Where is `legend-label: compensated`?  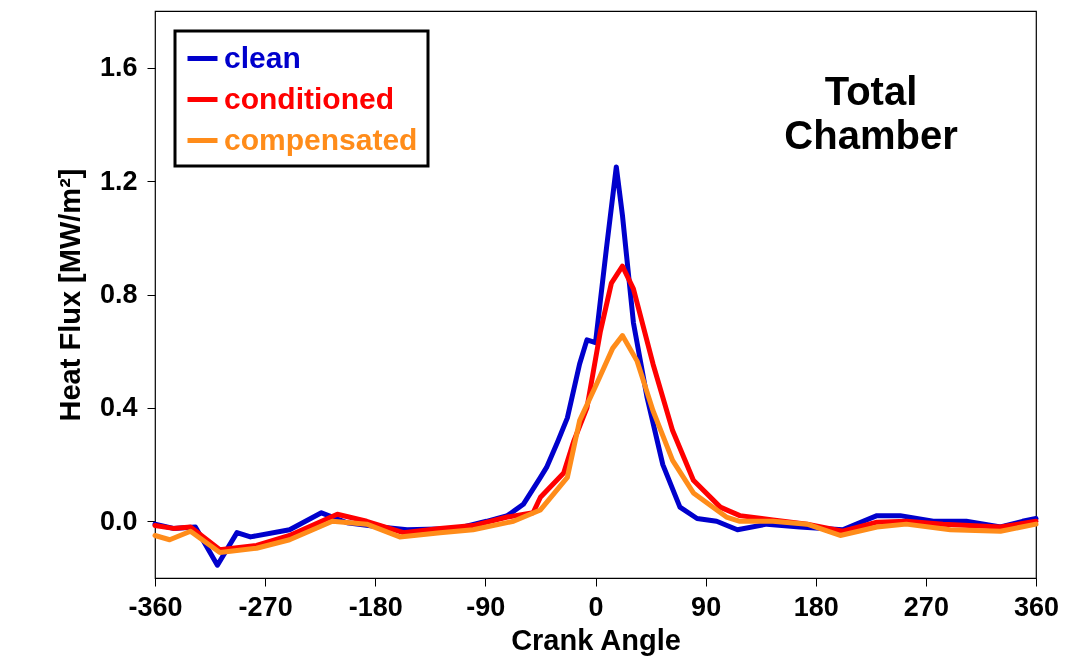 legend-label: compensated is located at coordinates (321, 139).